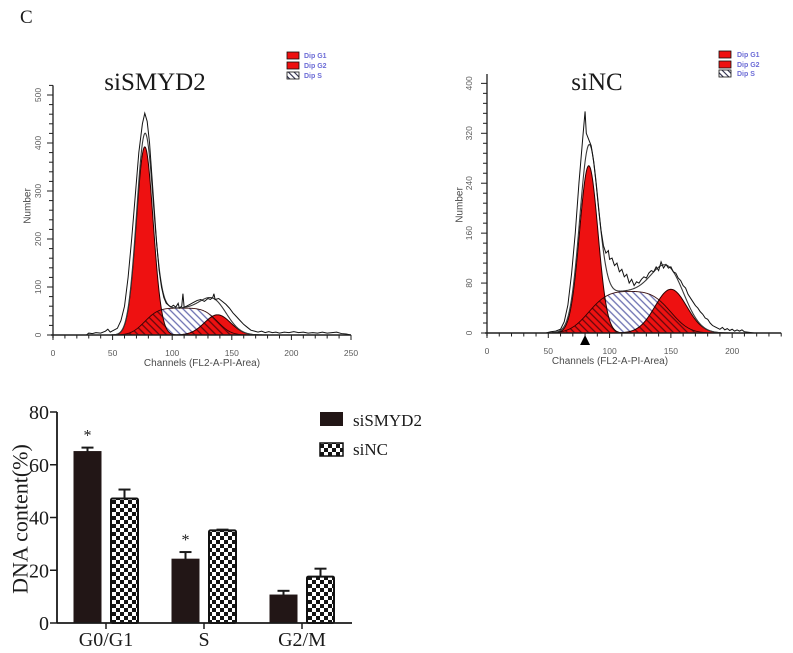 The height and width of the screenshot is (653, 793). I want to click on bar-sismyd2-g2-m, so click(283, 609).